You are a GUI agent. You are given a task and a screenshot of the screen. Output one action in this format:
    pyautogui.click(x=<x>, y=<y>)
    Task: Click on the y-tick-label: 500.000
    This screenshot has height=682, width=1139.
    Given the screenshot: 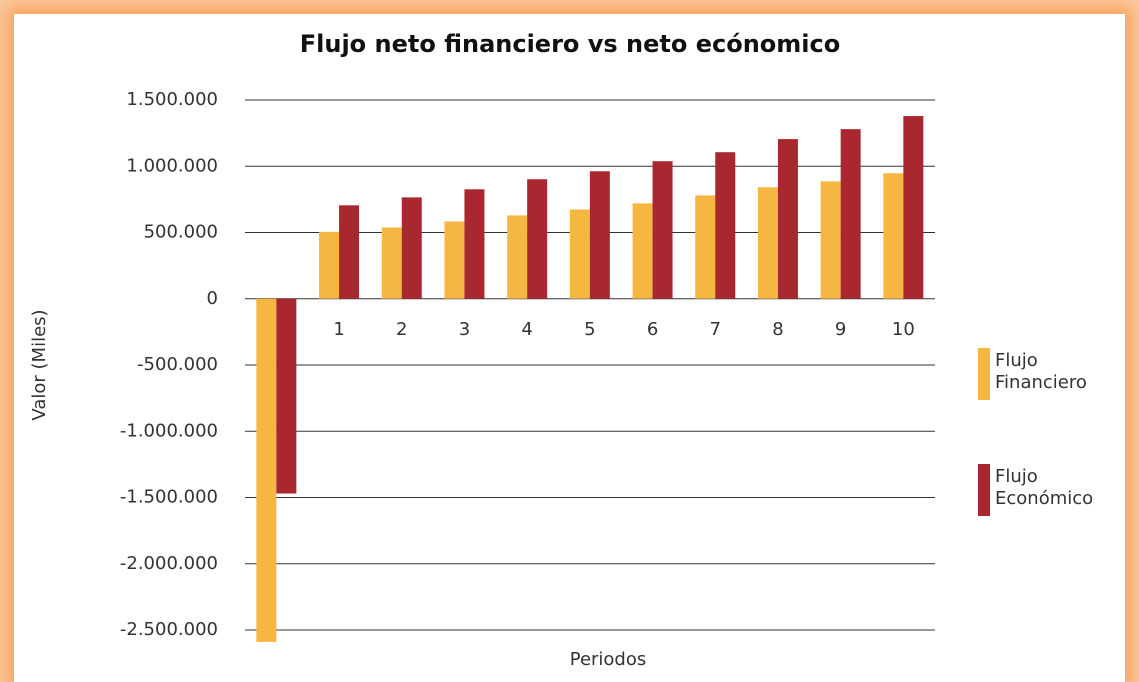 What is the action you would take?
    pyautogui.click(x=181, y=232)
    